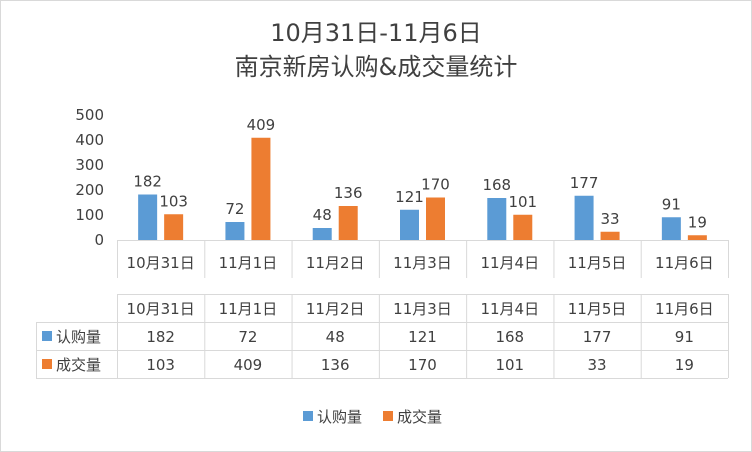 Image resolution: width=752 pixels, height=452 pixels. I want to click on data-label-subscription-3: 121, so click(409, 197).